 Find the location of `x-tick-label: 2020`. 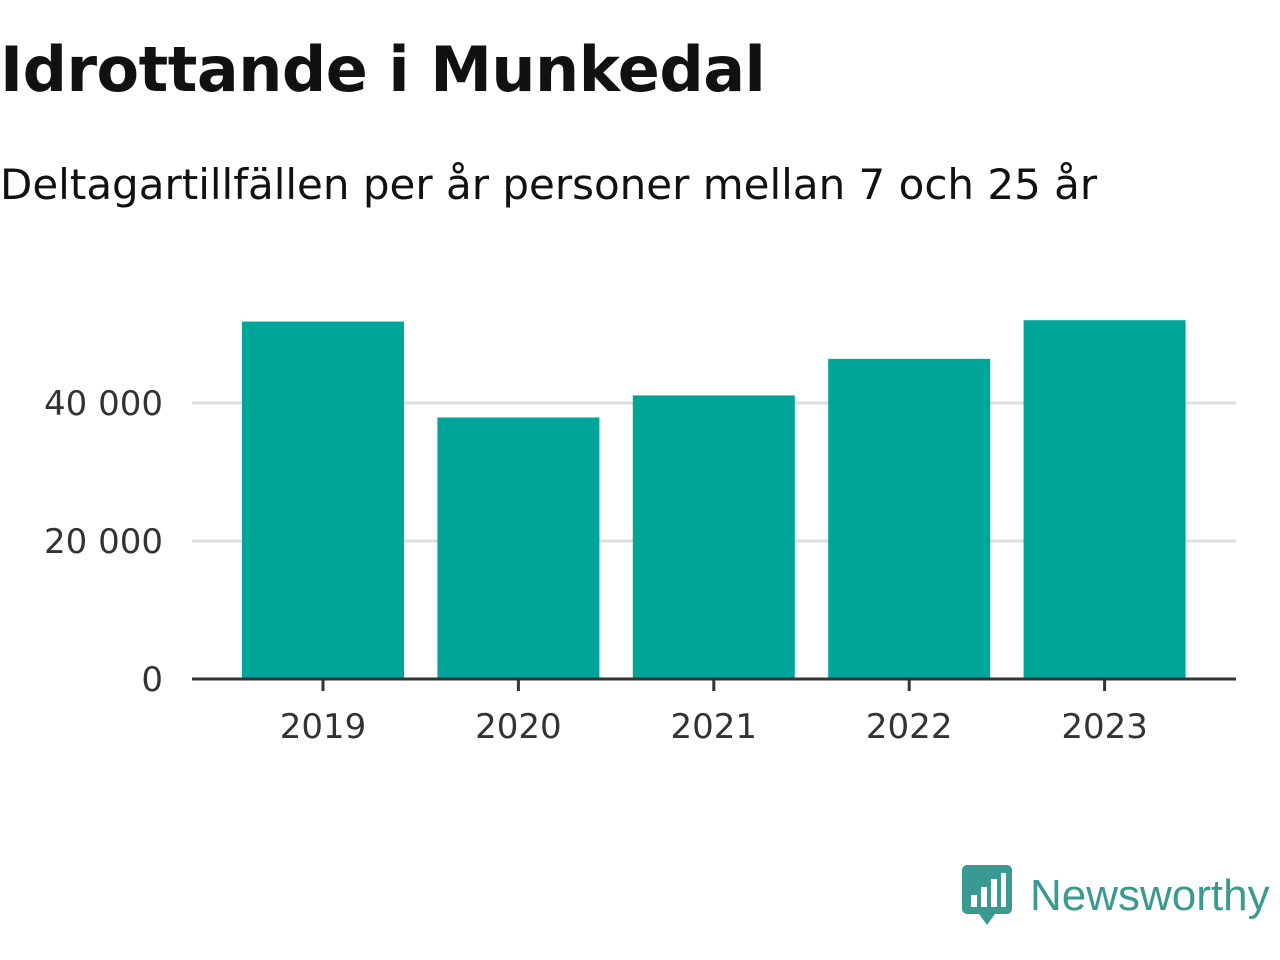

x-tick-label: 2020 is located at coordinates (518, 727).